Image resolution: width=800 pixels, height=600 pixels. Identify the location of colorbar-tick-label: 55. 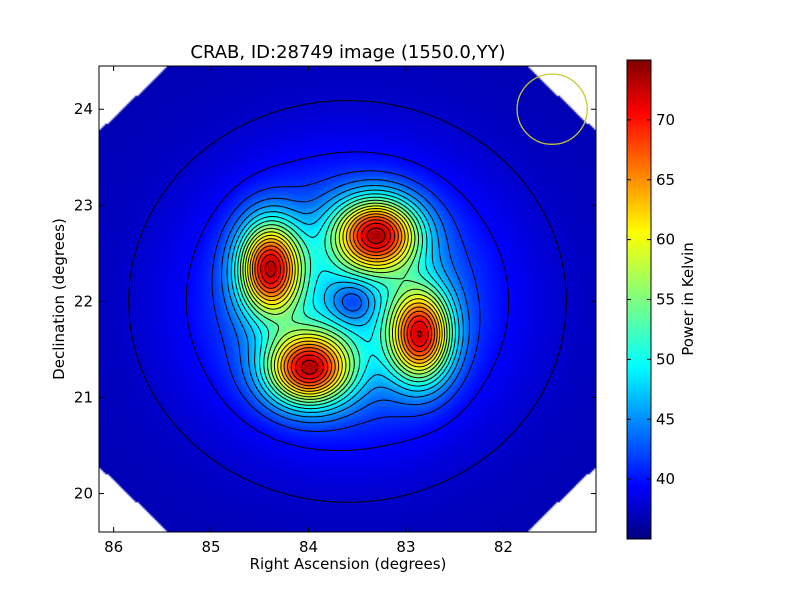
(665, 300).